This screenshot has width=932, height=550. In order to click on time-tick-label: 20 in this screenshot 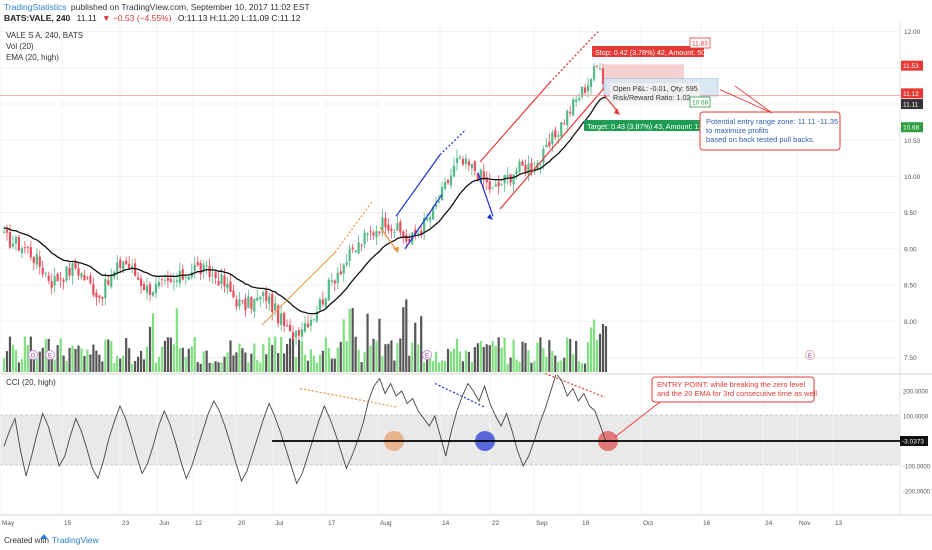, I will do `click(242, 523)`.